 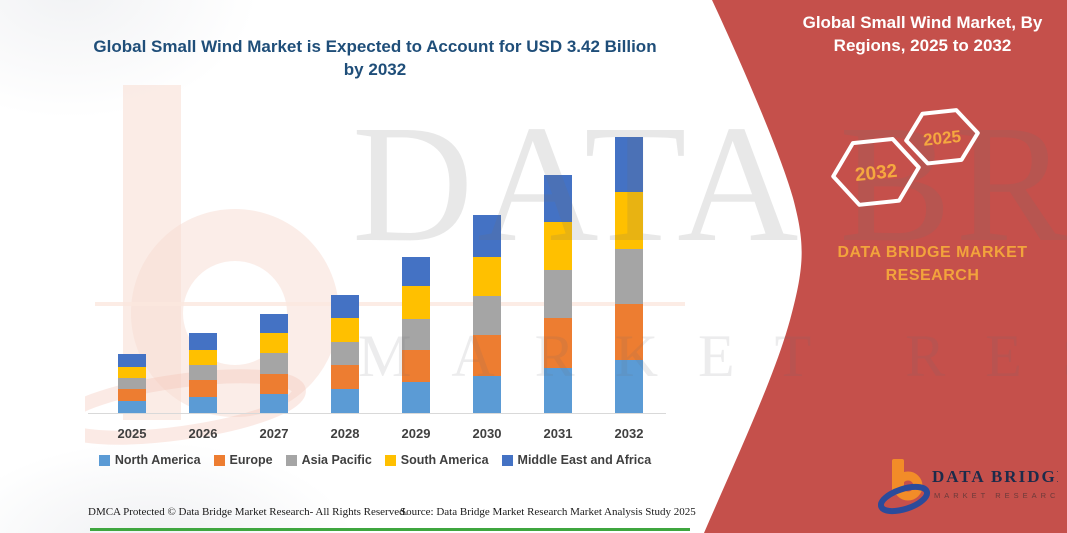 What do you see at coordinates (416, 271) in the screenshot?
I see `bar-segment-2029-middle-east-and-africa` at bounding box center [416, 271].